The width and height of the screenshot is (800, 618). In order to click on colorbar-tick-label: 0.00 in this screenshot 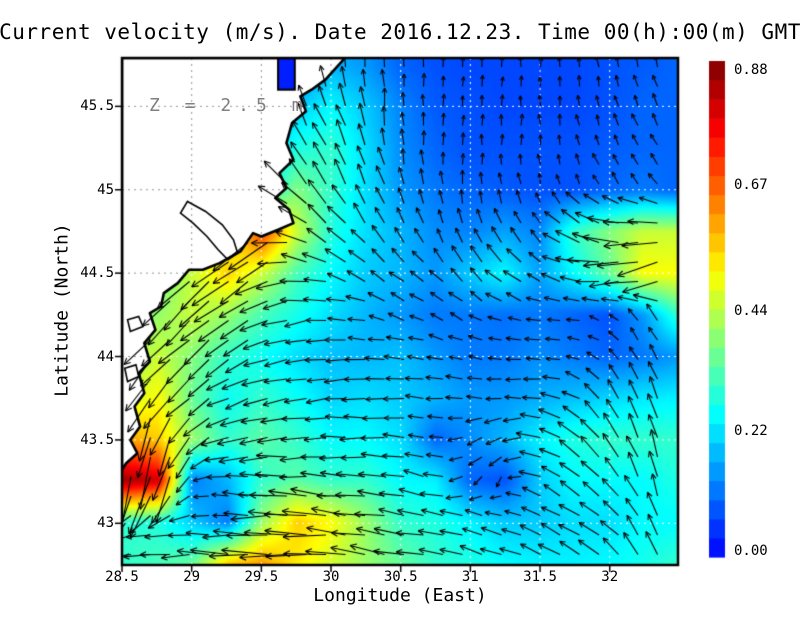, I will do `click(751, 551)`.